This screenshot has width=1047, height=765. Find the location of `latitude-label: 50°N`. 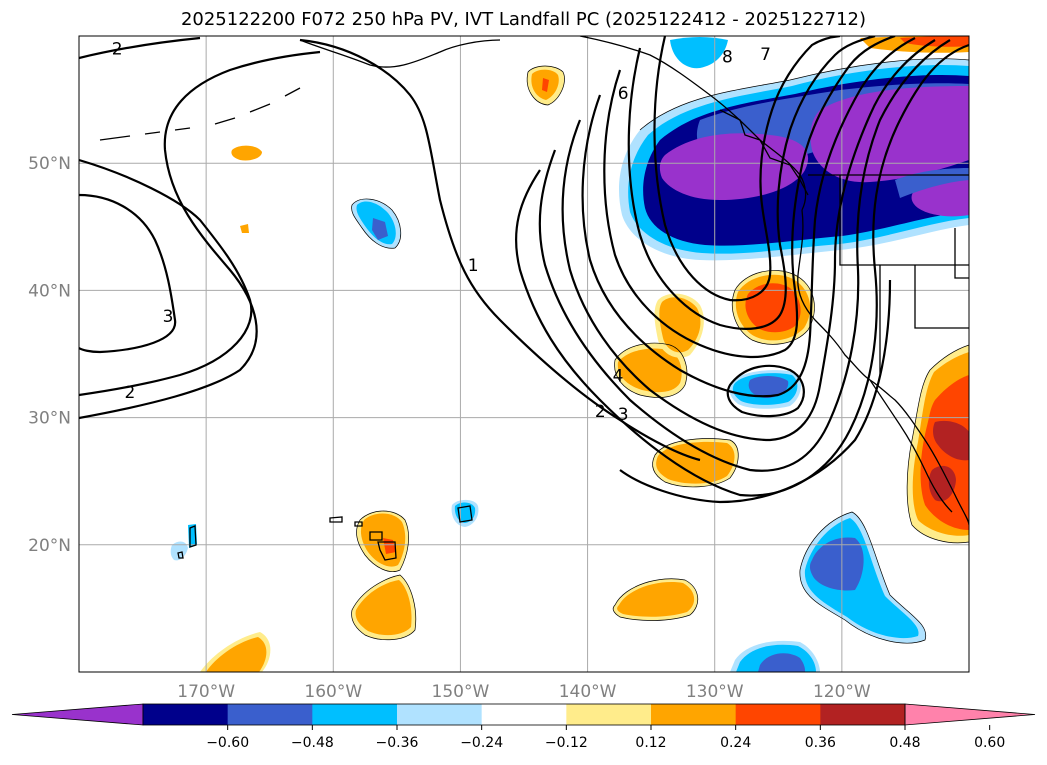

latitude-label: 50°N is located at coordinates (49, 164).